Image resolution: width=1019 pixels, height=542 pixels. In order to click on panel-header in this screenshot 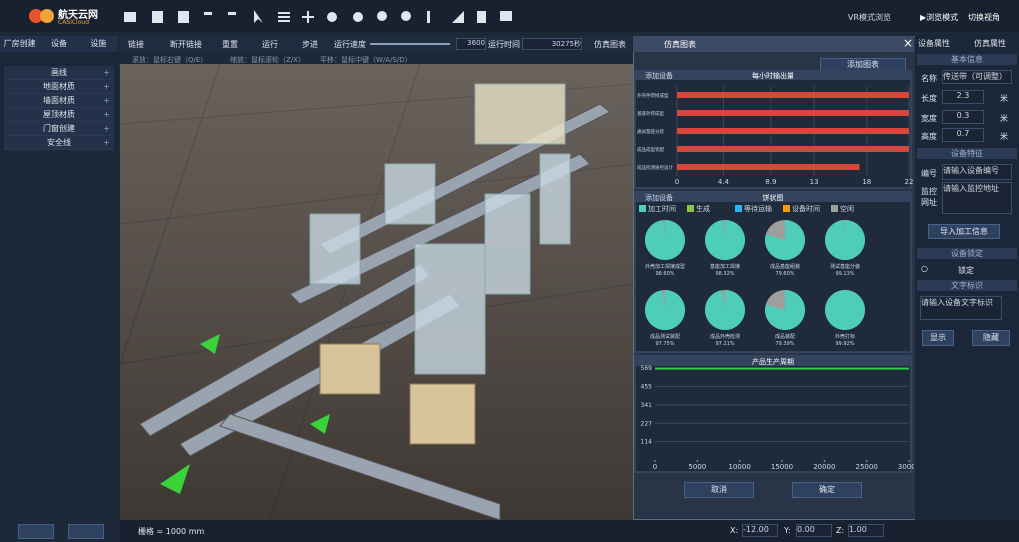, I will do `click(773, 75)`.